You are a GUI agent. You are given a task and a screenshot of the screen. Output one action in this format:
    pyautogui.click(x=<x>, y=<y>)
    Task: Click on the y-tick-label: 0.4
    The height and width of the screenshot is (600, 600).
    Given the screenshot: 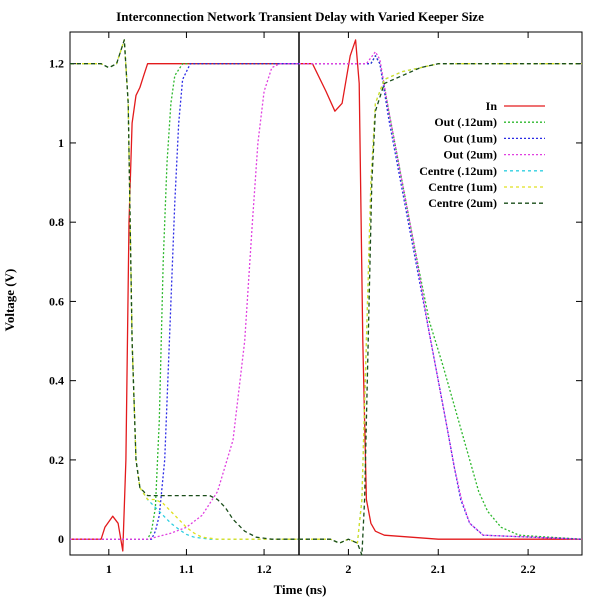 What is the action you would take?
    pyautogui.click(x=56, y=381)
    